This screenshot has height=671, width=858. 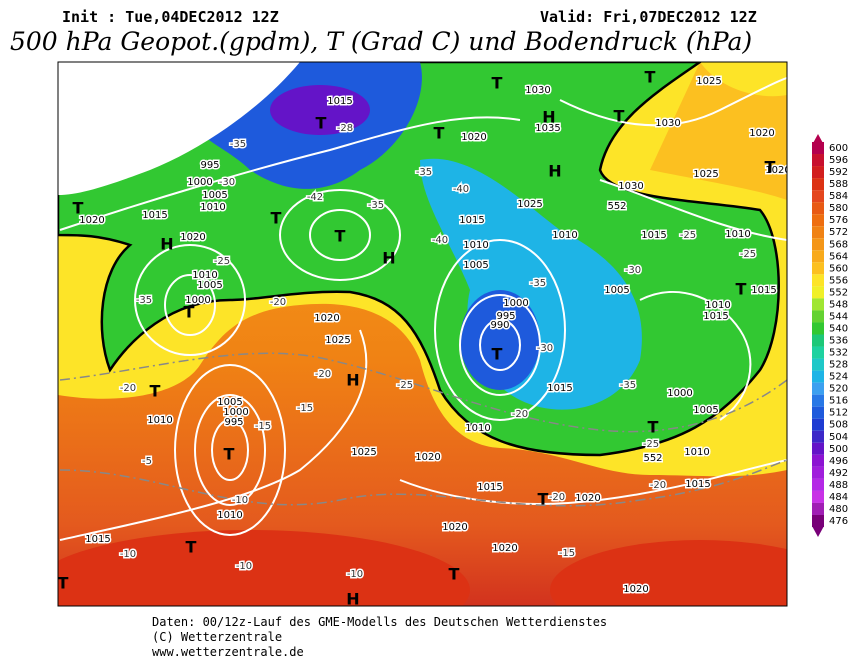 What do you see at coordinates (179, 128) in the screenshot?
I see `no-data` at bounding box center [179, 128].